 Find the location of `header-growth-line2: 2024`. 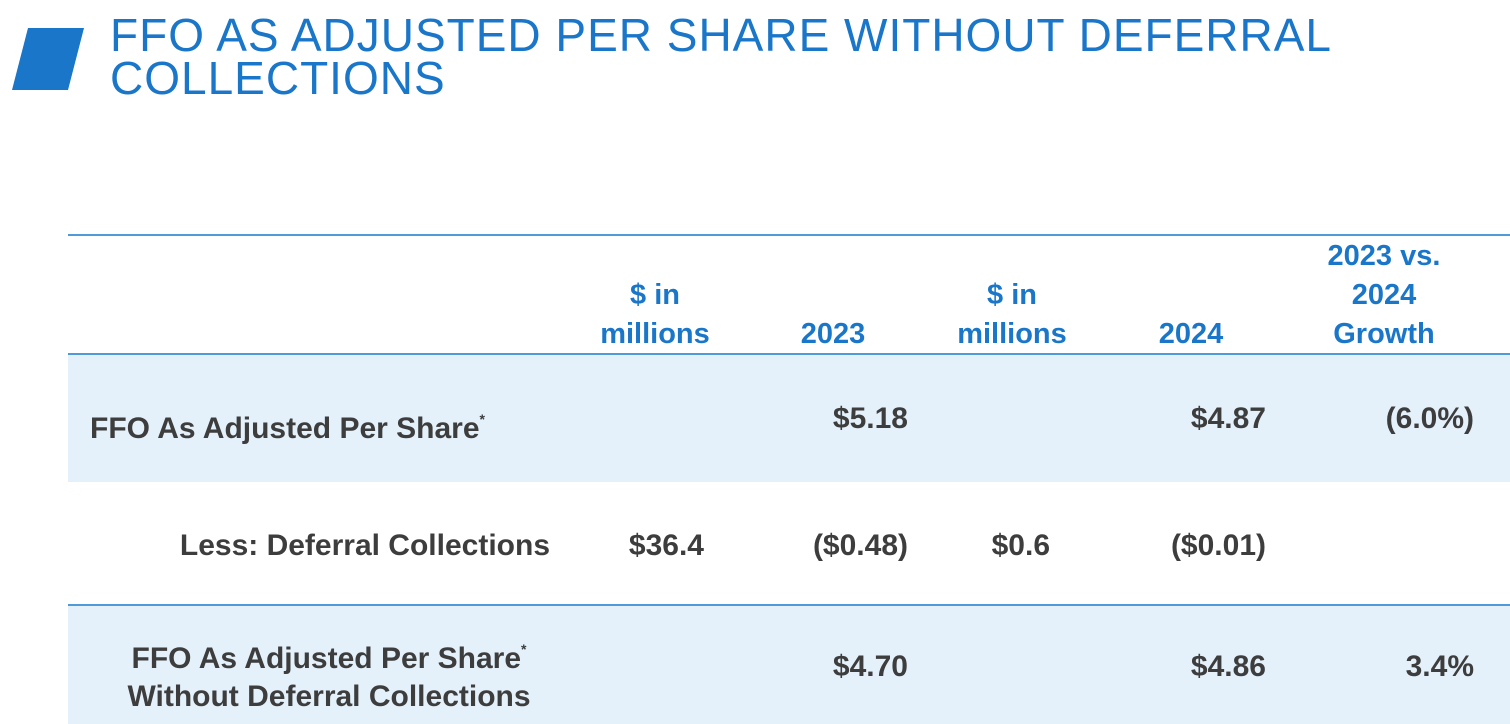

header-growth-line2: 2024 is located at coordinates (1384, 295).